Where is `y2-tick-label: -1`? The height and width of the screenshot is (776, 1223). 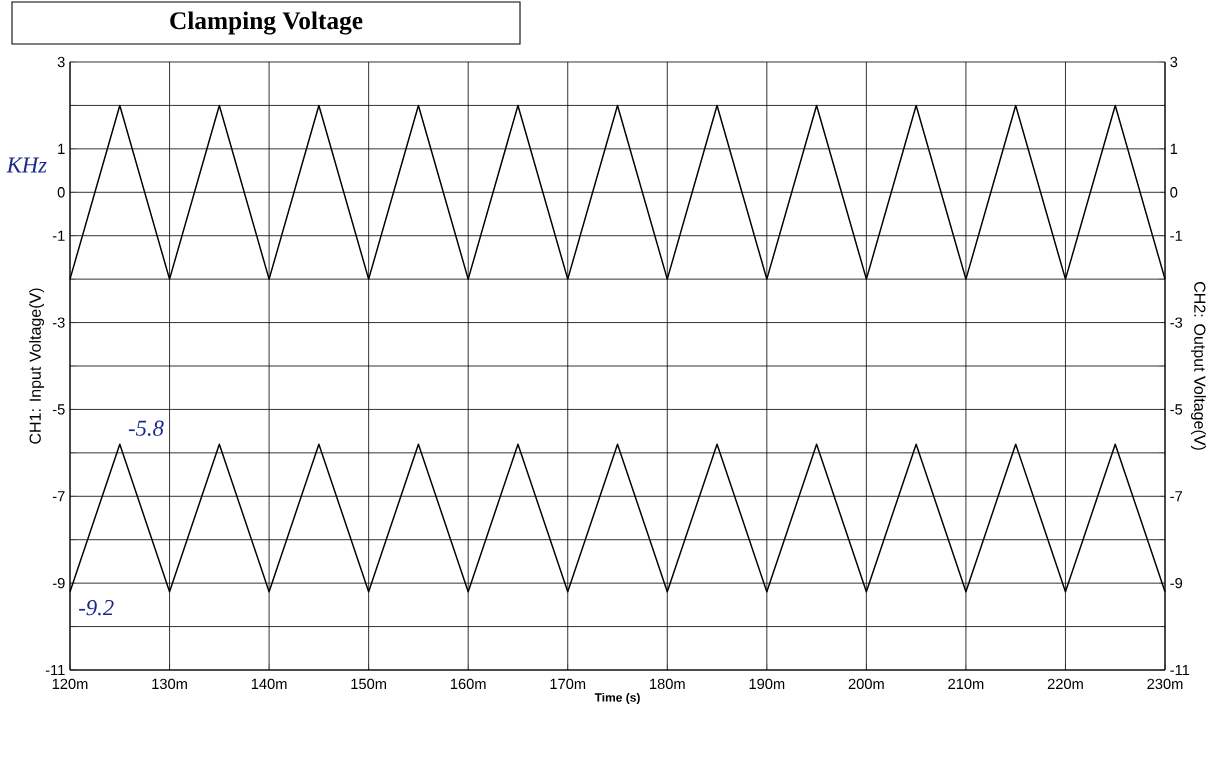
y2-tick-label: -1 is located at coordinates (1176, 235).